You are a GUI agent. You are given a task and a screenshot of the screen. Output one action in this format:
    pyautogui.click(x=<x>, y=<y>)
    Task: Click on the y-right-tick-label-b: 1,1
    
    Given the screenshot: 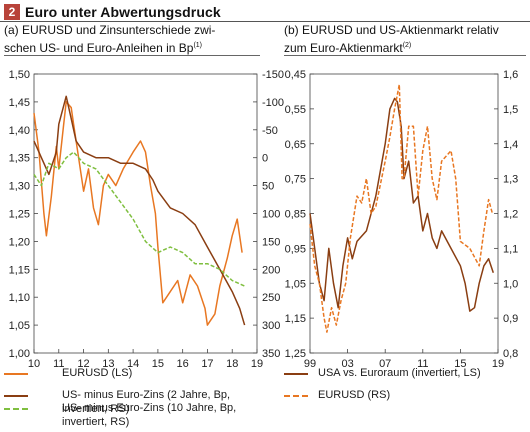 What is the action you would take?
    pyautogui.click(x=510, y=249)
    